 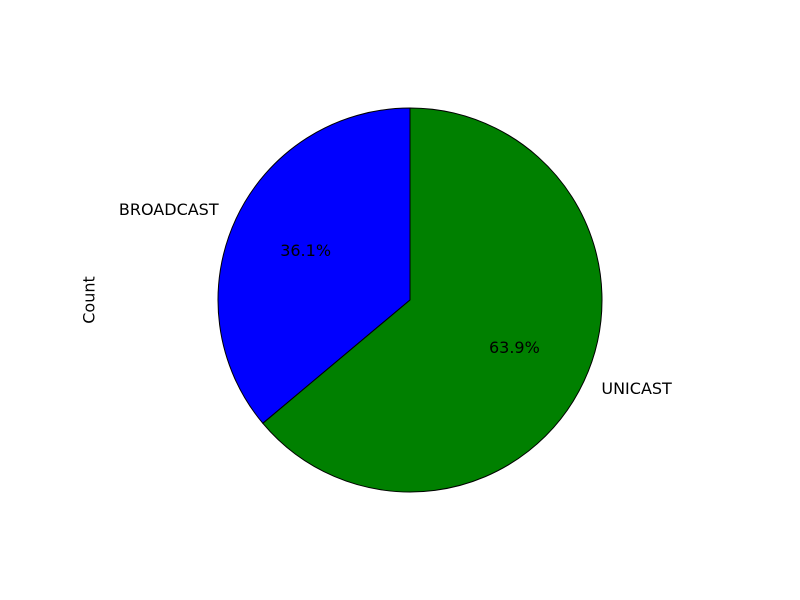 I want to click on slice-percent-unicast: 63.9%, so click(x=514, y=347).